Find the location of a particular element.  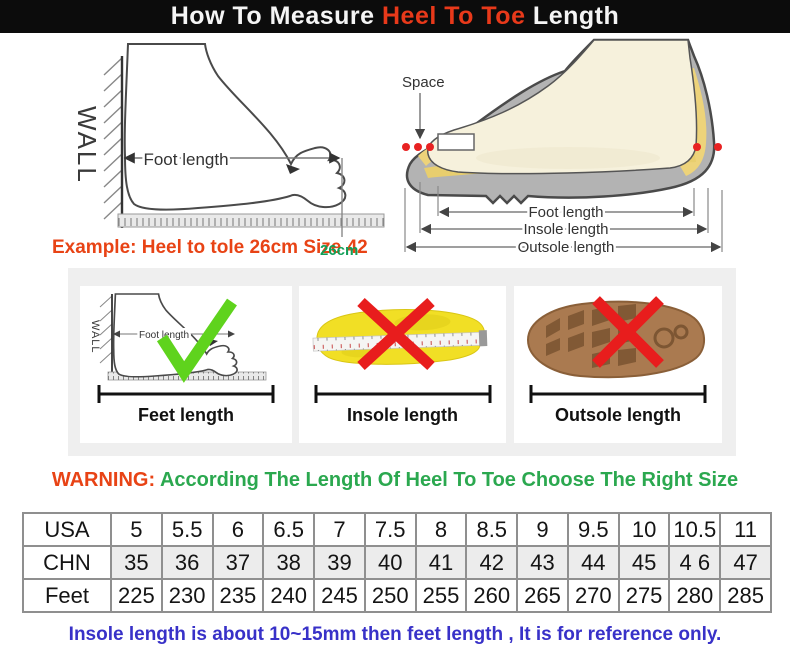

size-cell: 275 is located at coordinates (644, 595).